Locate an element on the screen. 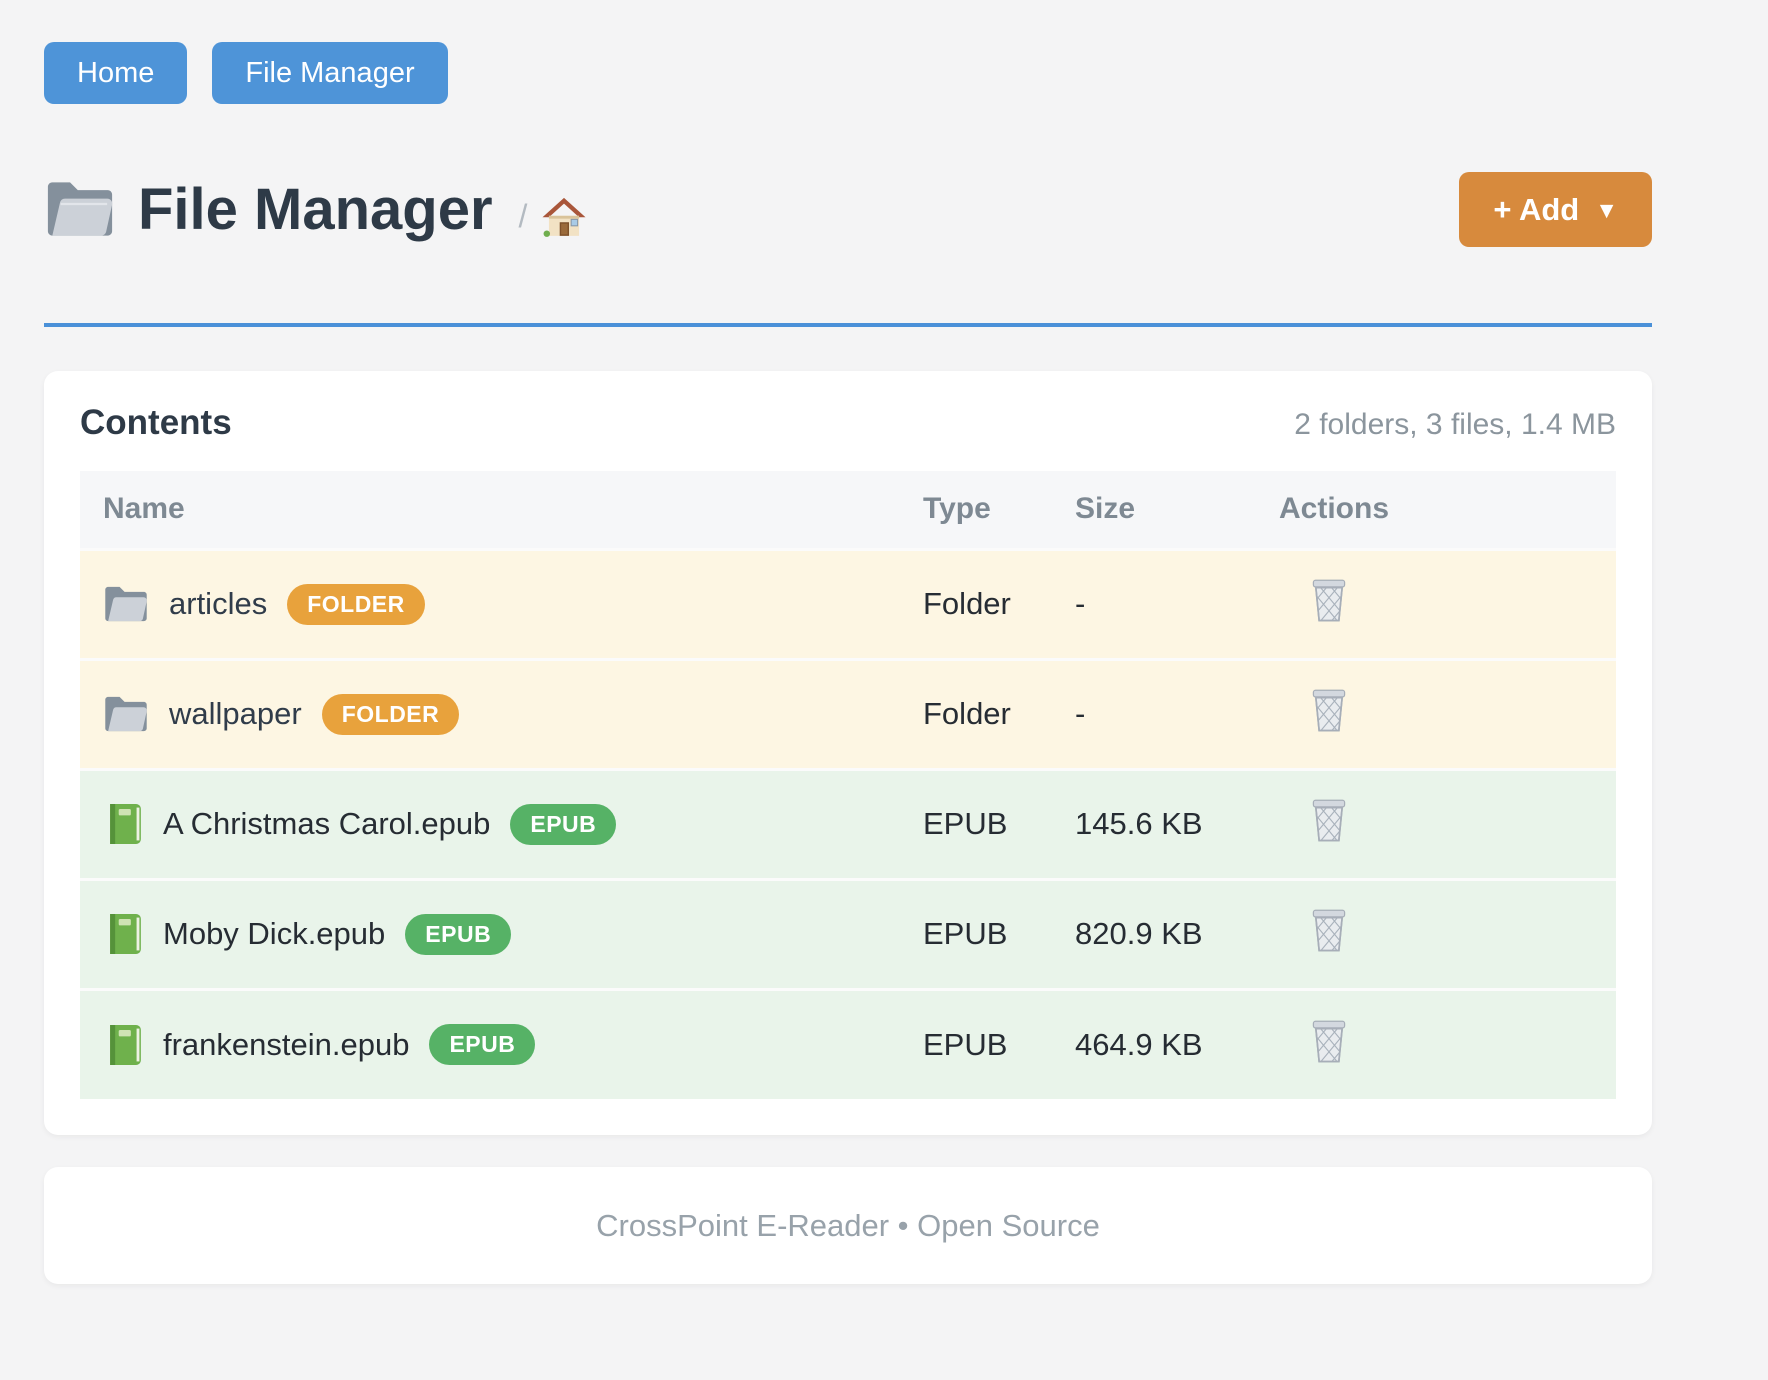  file-link: Moby Dick.epub EPUB is located at coordinates (307, 934).